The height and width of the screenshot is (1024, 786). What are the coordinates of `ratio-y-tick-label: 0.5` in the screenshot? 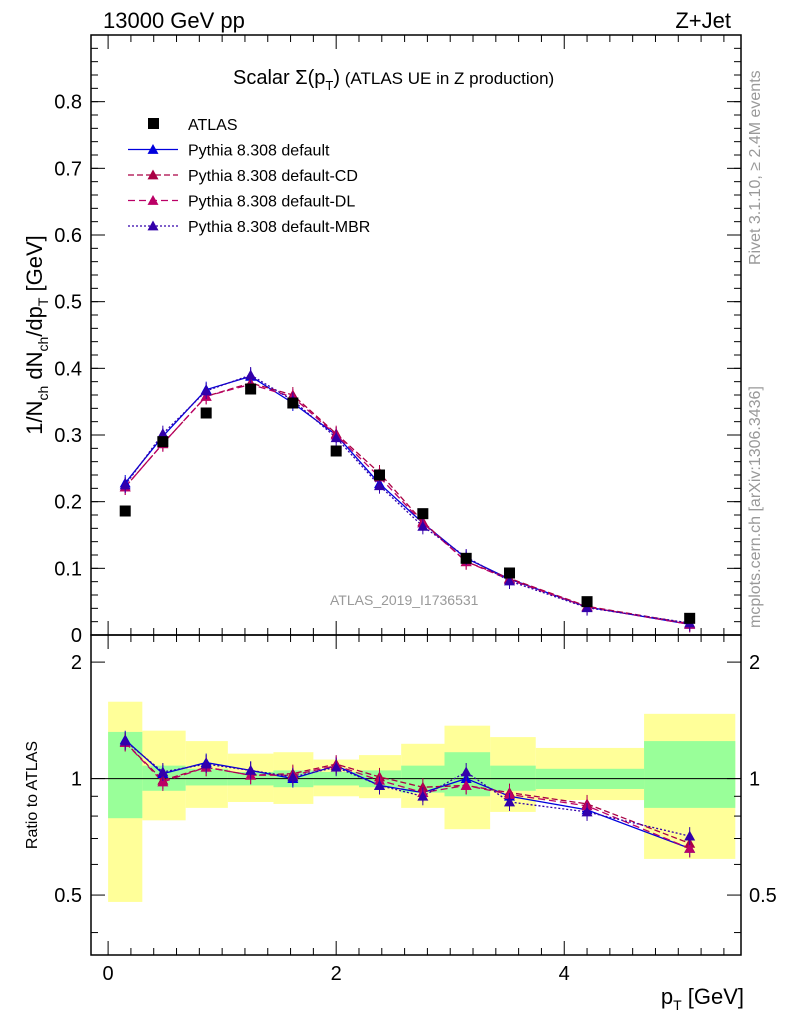 It's located at (68, 896).